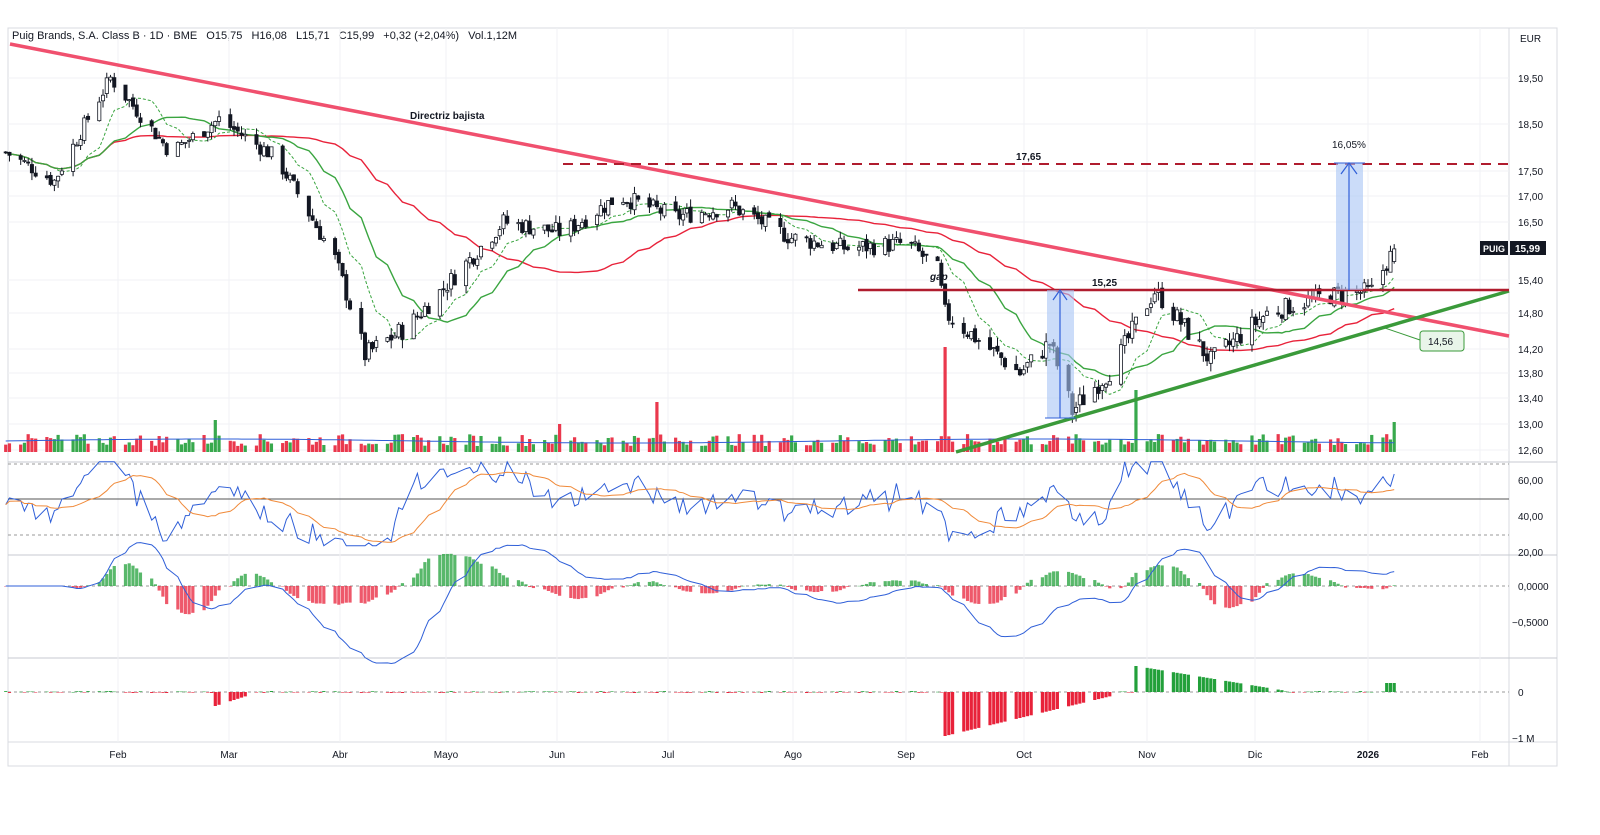  Describe the element at coordinates (446, 755) in the screenshot. I see `x-axis-label-3: Mayo` at that location.